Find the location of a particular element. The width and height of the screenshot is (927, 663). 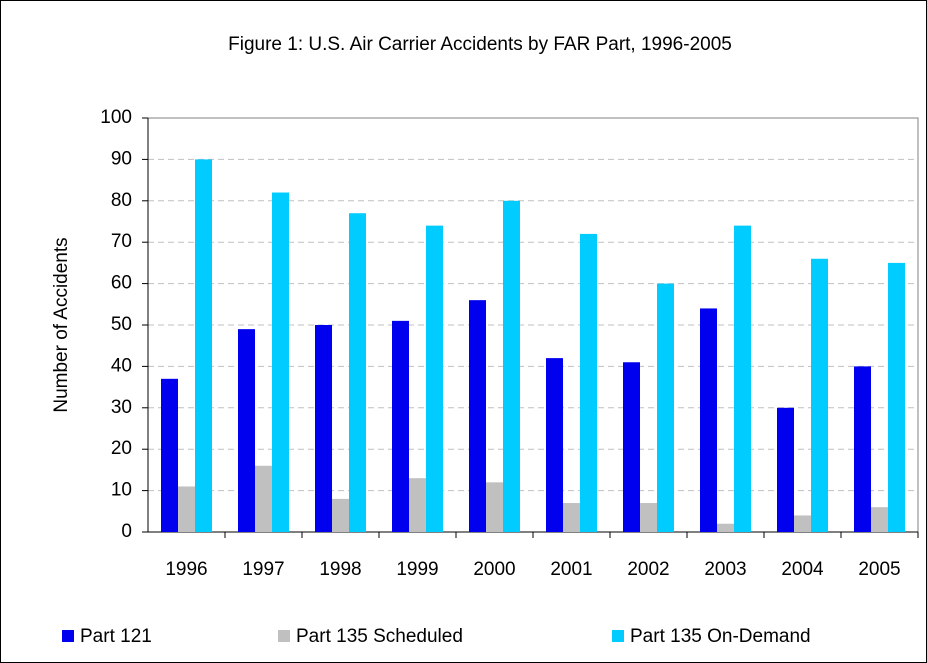

y-tick-label: 90 is located at coordinates (121, 158).